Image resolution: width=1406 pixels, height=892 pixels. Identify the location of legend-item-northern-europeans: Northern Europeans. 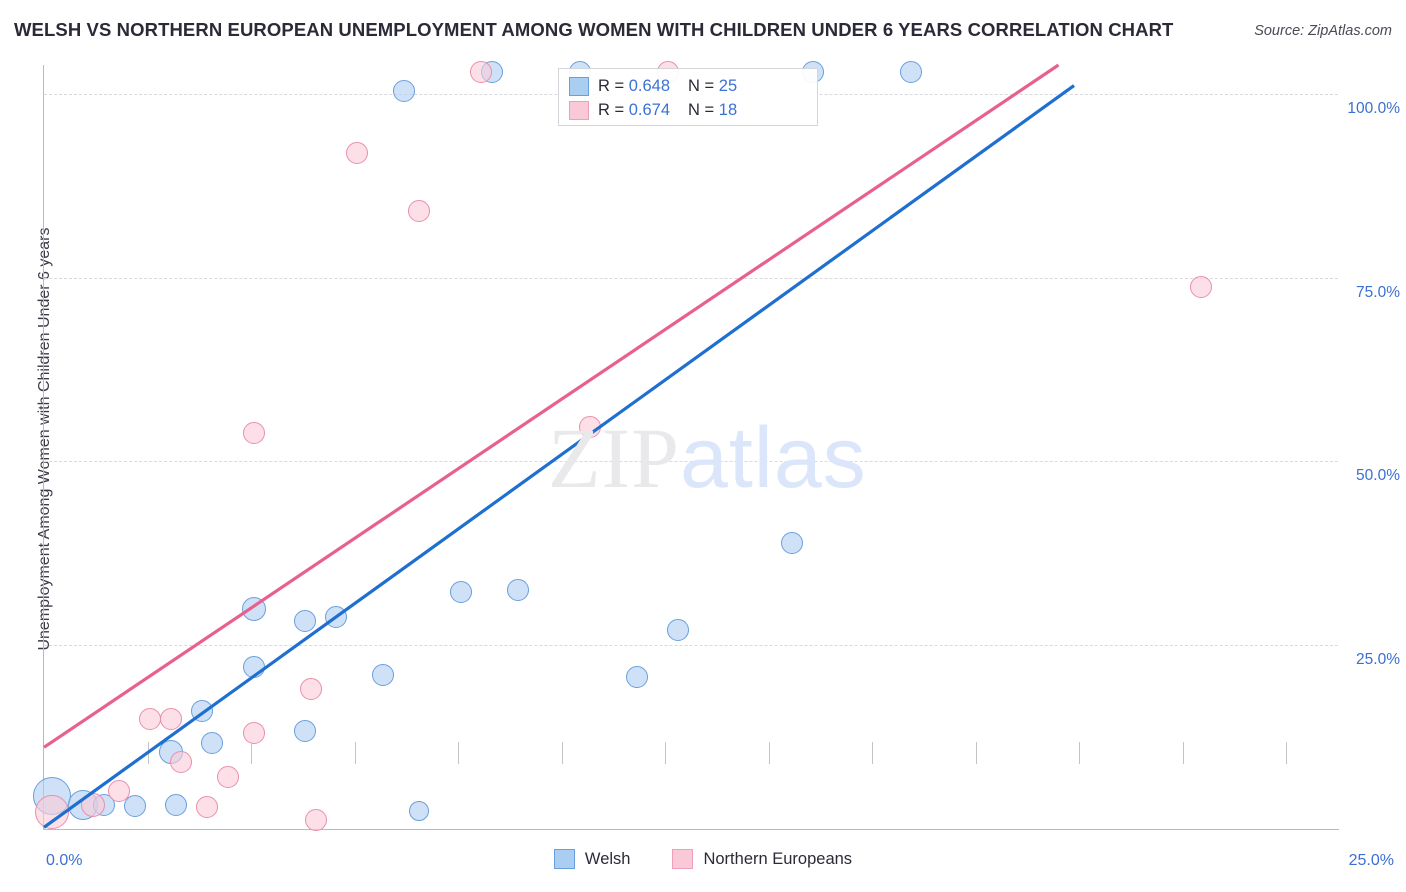
(762, 859).